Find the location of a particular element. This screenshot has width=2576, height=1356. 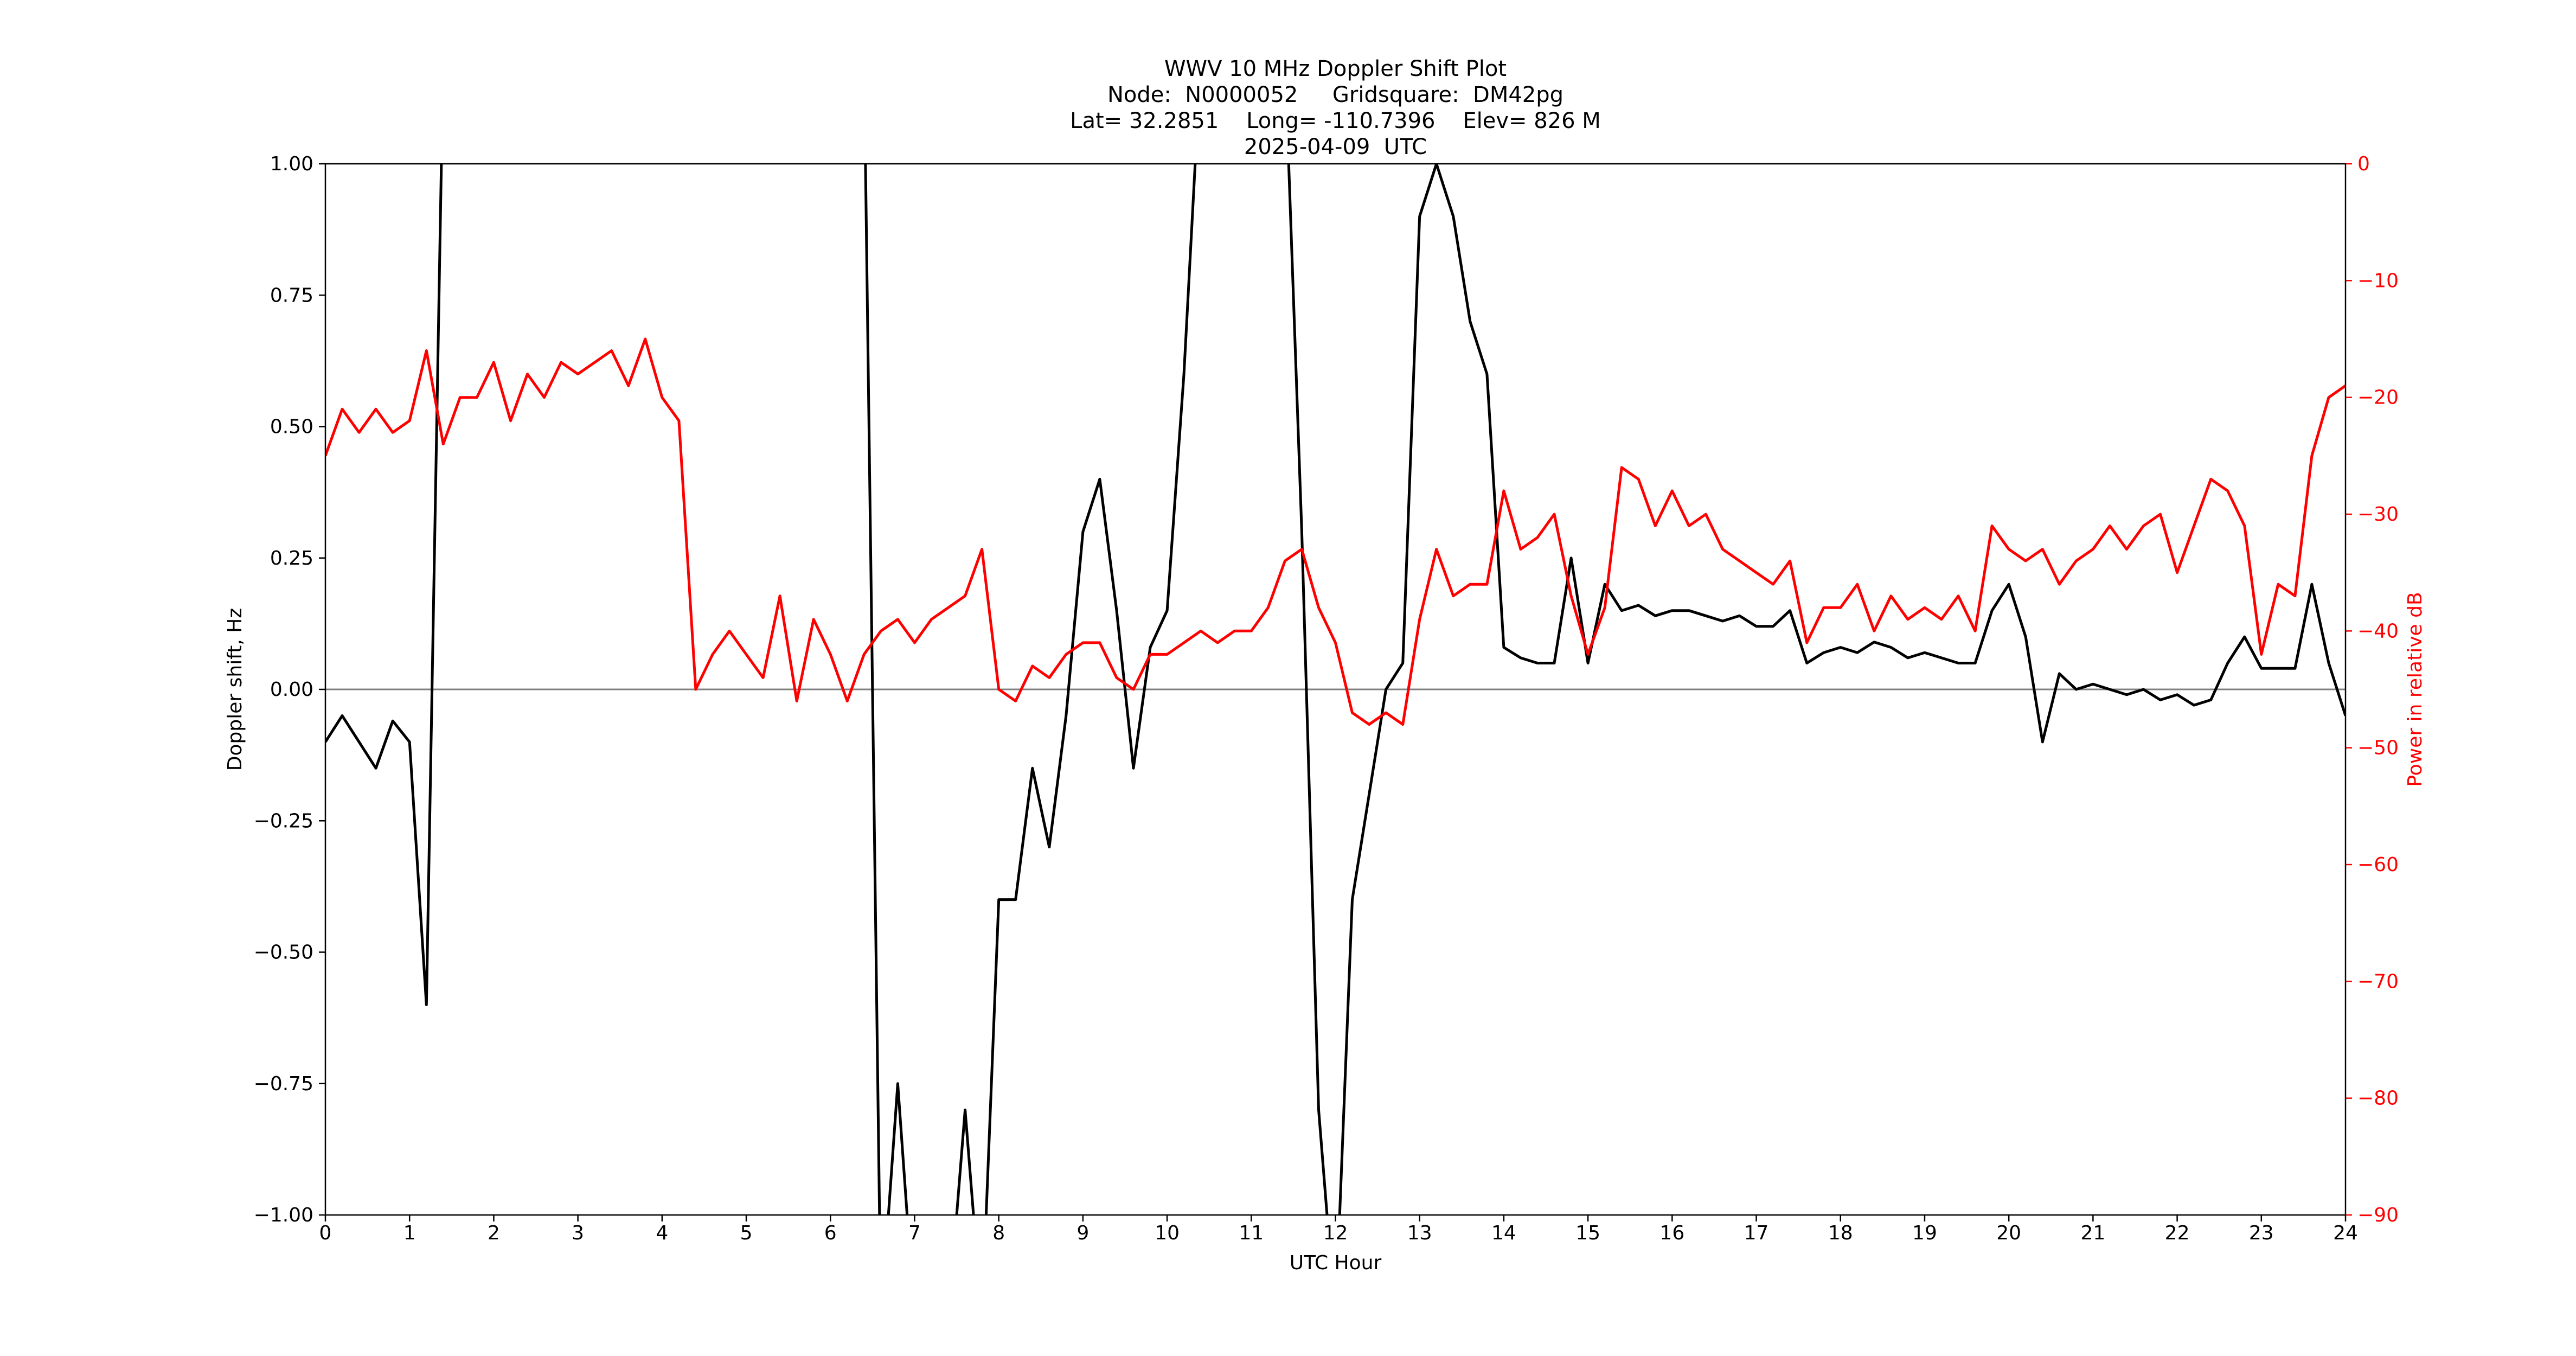

x-tick-label: 19 is located at coordinates (1924, 1233).